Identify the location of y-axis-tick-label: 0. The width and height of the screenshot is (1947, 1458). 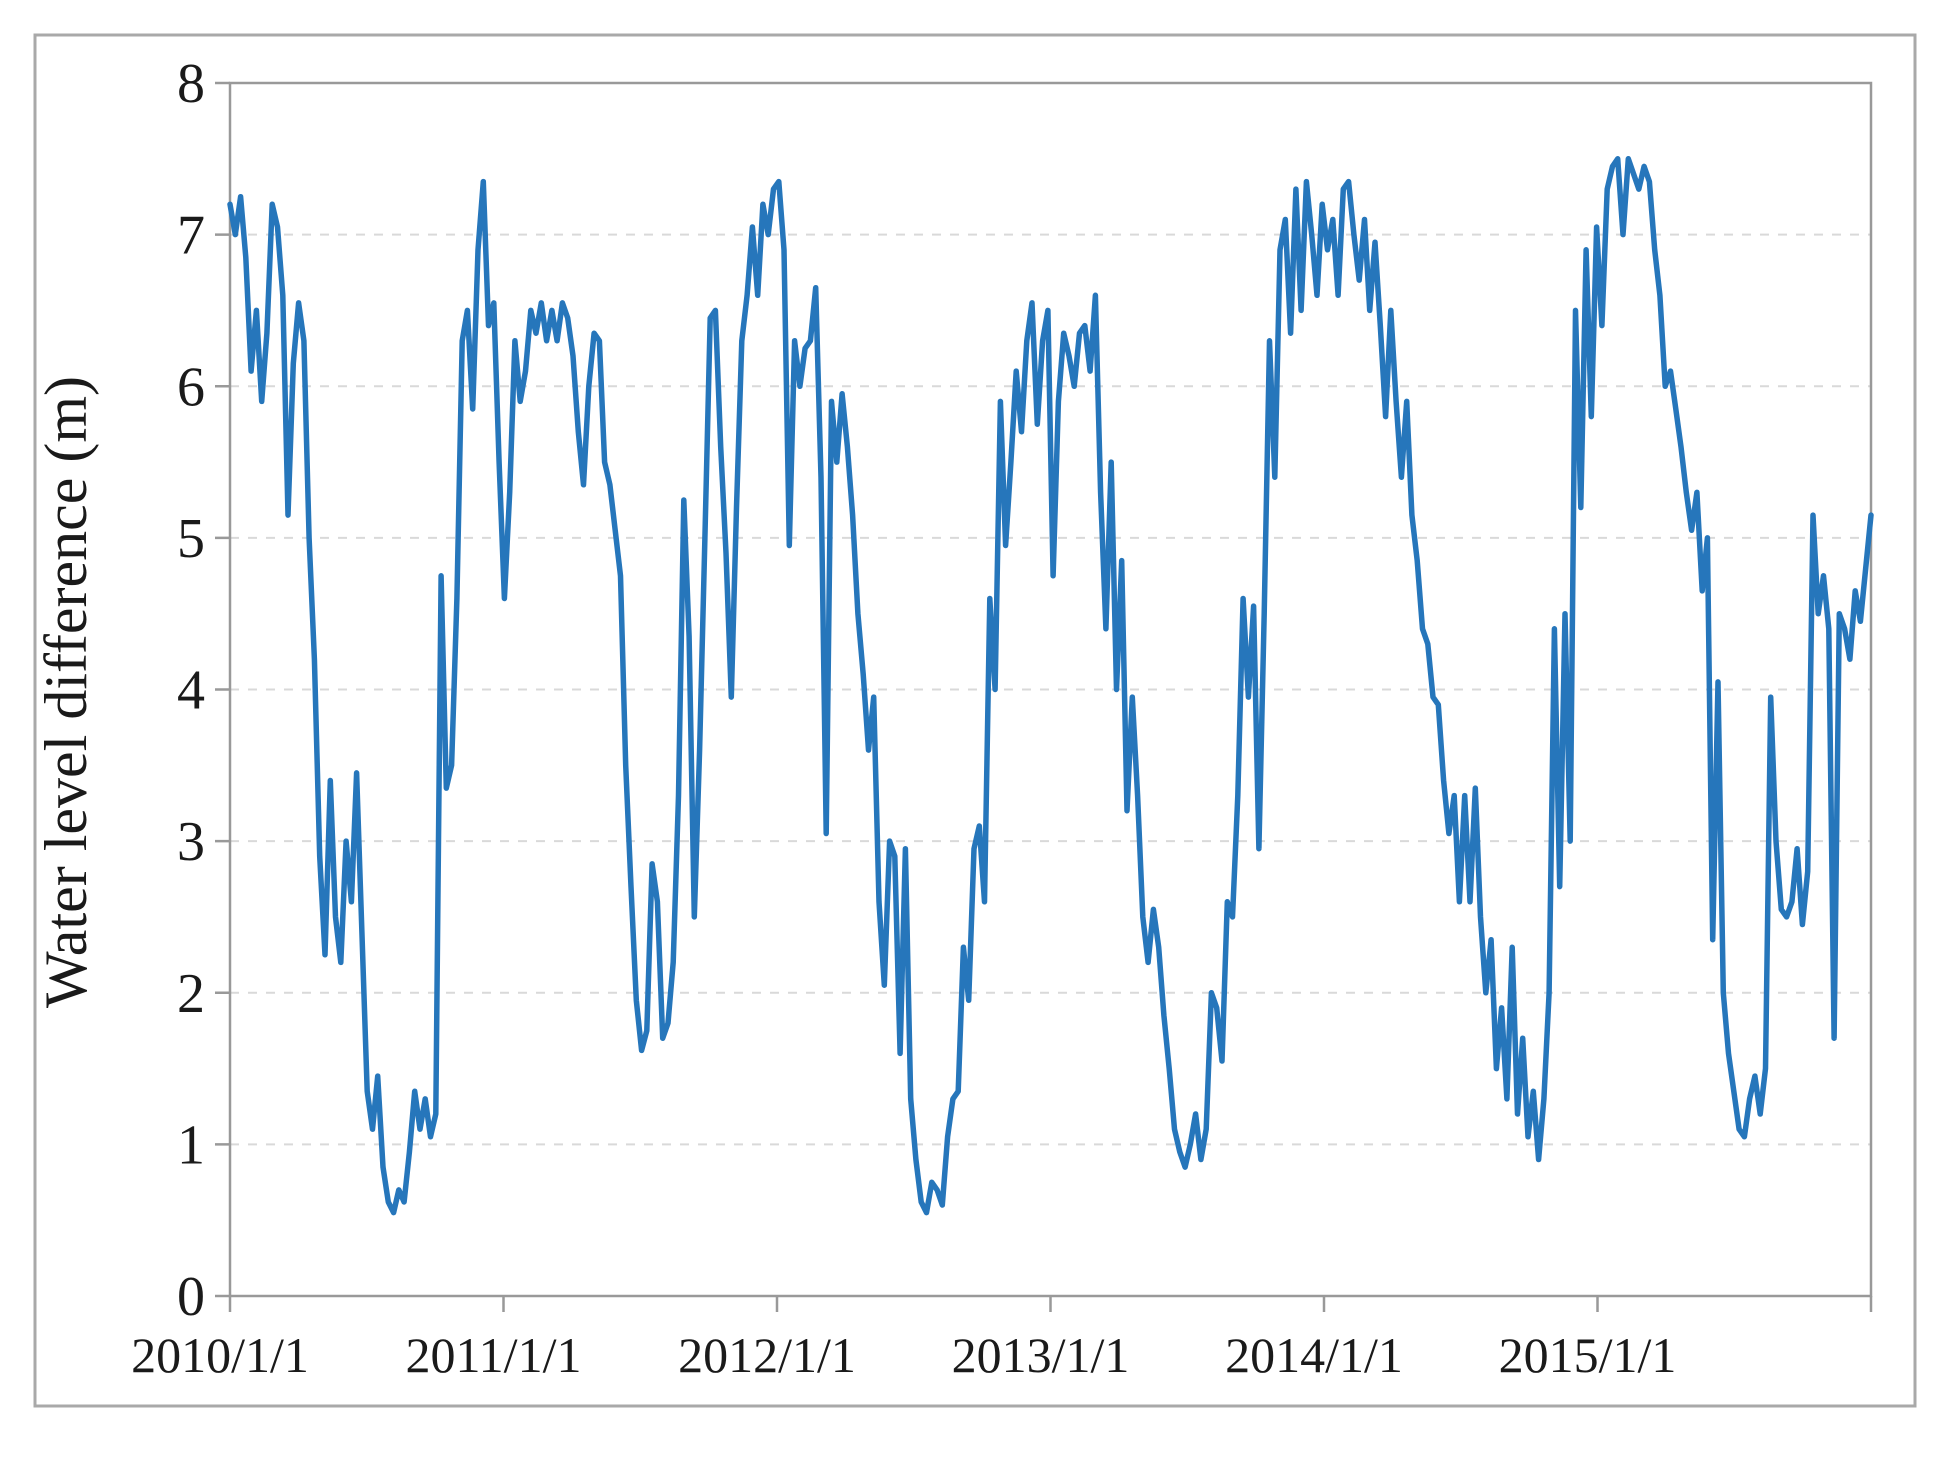
(191, 1297).